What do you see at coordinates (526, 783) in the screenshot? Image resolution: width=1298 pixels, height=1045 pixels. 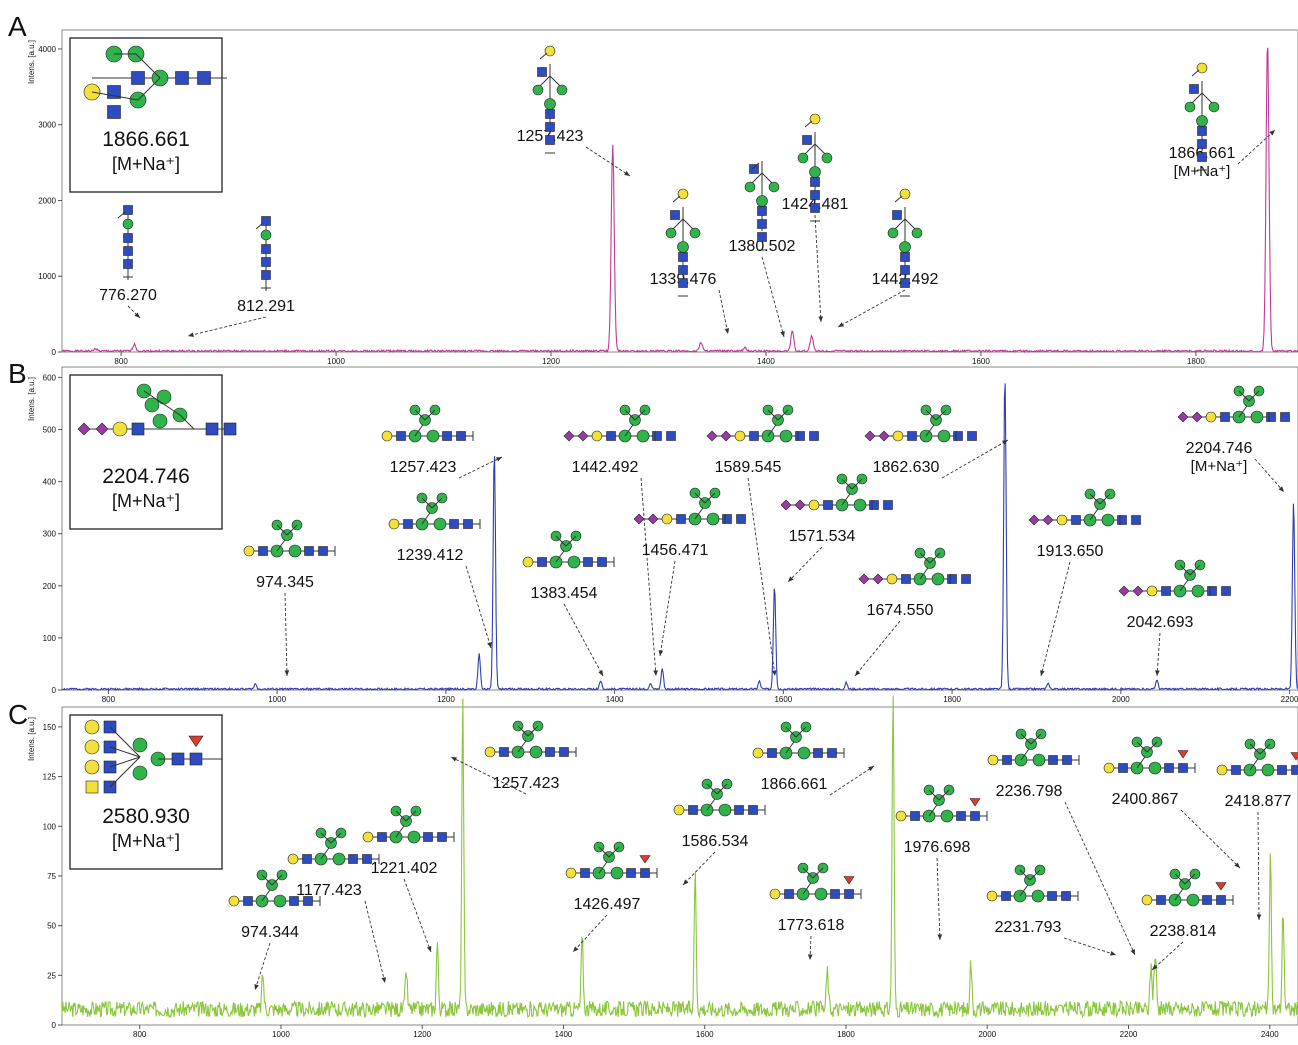 I see `peak-label: 1257.423` at bounding box center [526, 783].